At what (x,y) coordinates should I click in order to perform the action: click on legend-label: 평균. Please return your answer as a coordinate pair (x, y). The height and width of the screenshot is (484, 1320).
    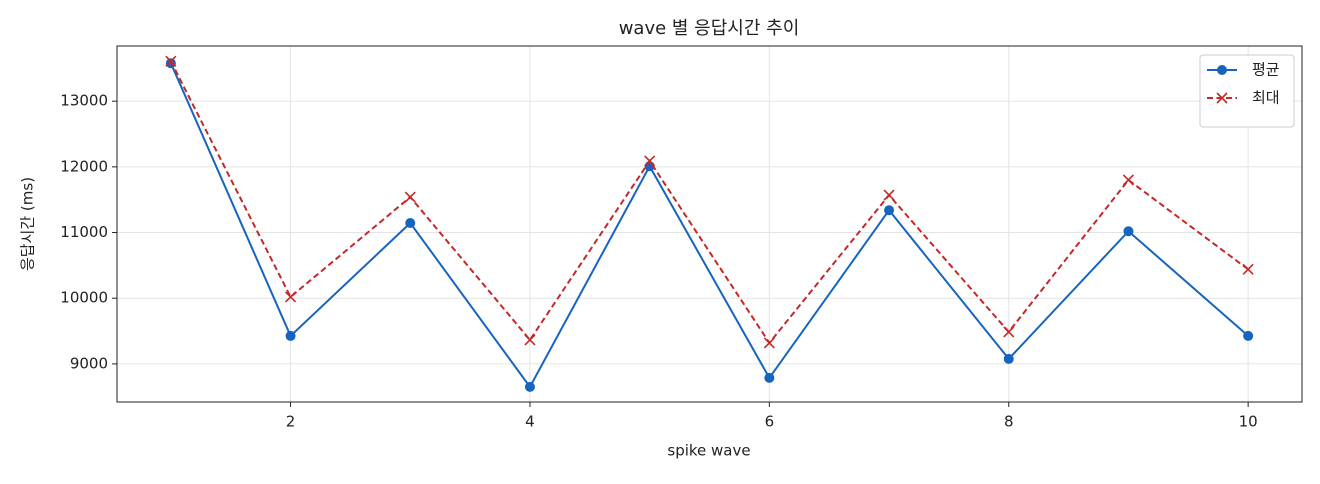
    Looking at the image, I should click on (1266, 70).